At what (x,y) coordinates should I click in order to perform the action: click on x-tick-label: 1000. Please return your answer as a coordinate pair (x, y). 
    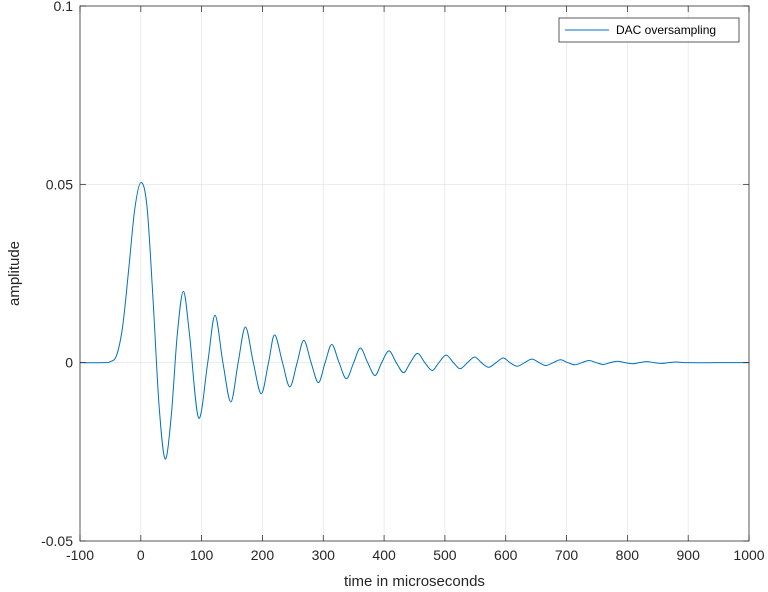
    Looking at the image, I should click on (748, 555).